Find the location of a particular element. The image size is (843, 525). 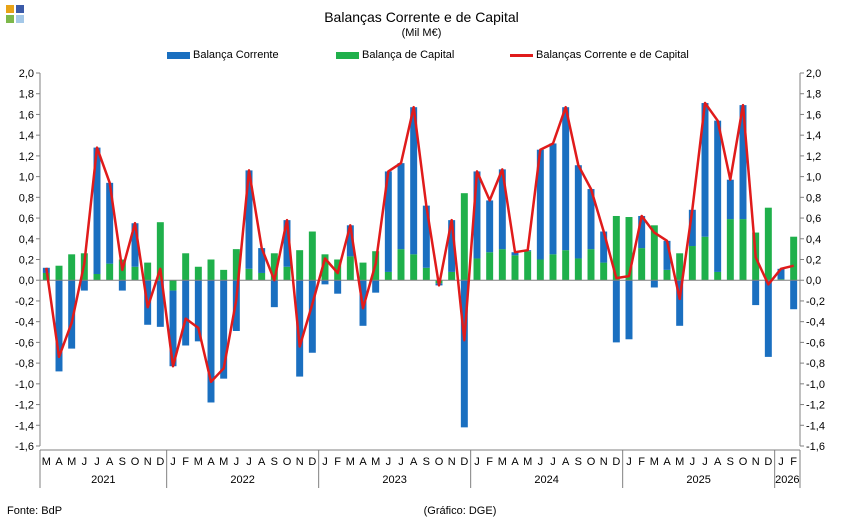

y-tick-label-right: -1,2 is located at coordinates (815, 406).